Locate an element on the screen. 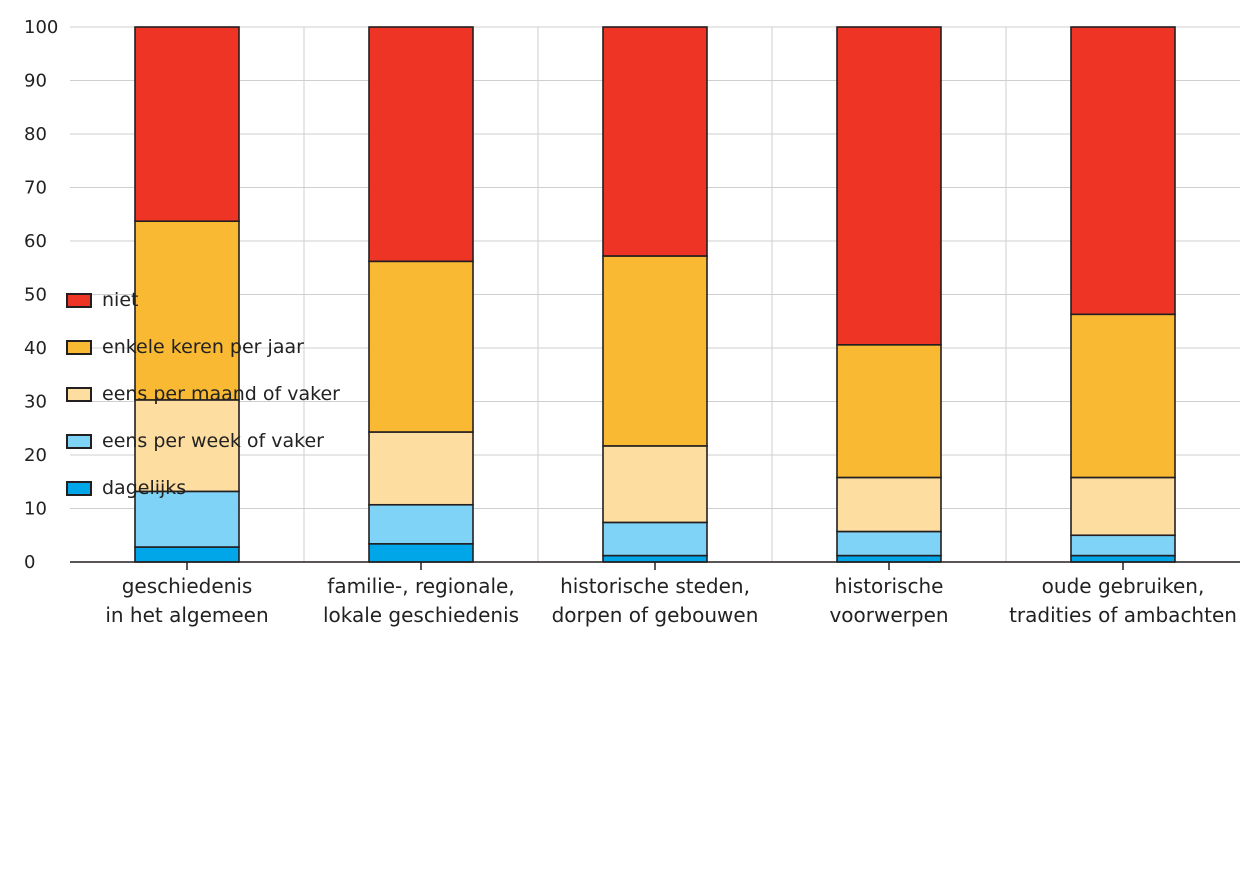  legend-label: enkele keren per jaar is located at coordinates (203, 347).